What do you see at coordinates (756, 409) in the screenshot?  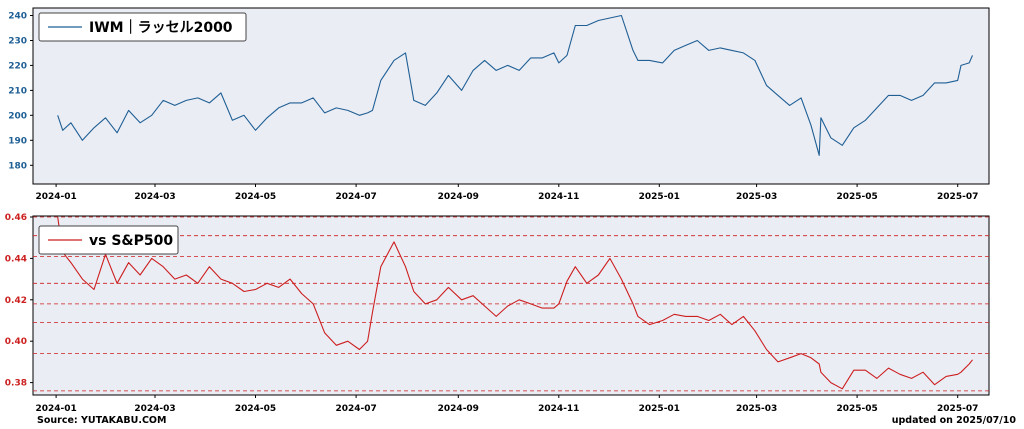 I see `ratio-x-tick-label: 2025-03` at bounding box center [756, 409].